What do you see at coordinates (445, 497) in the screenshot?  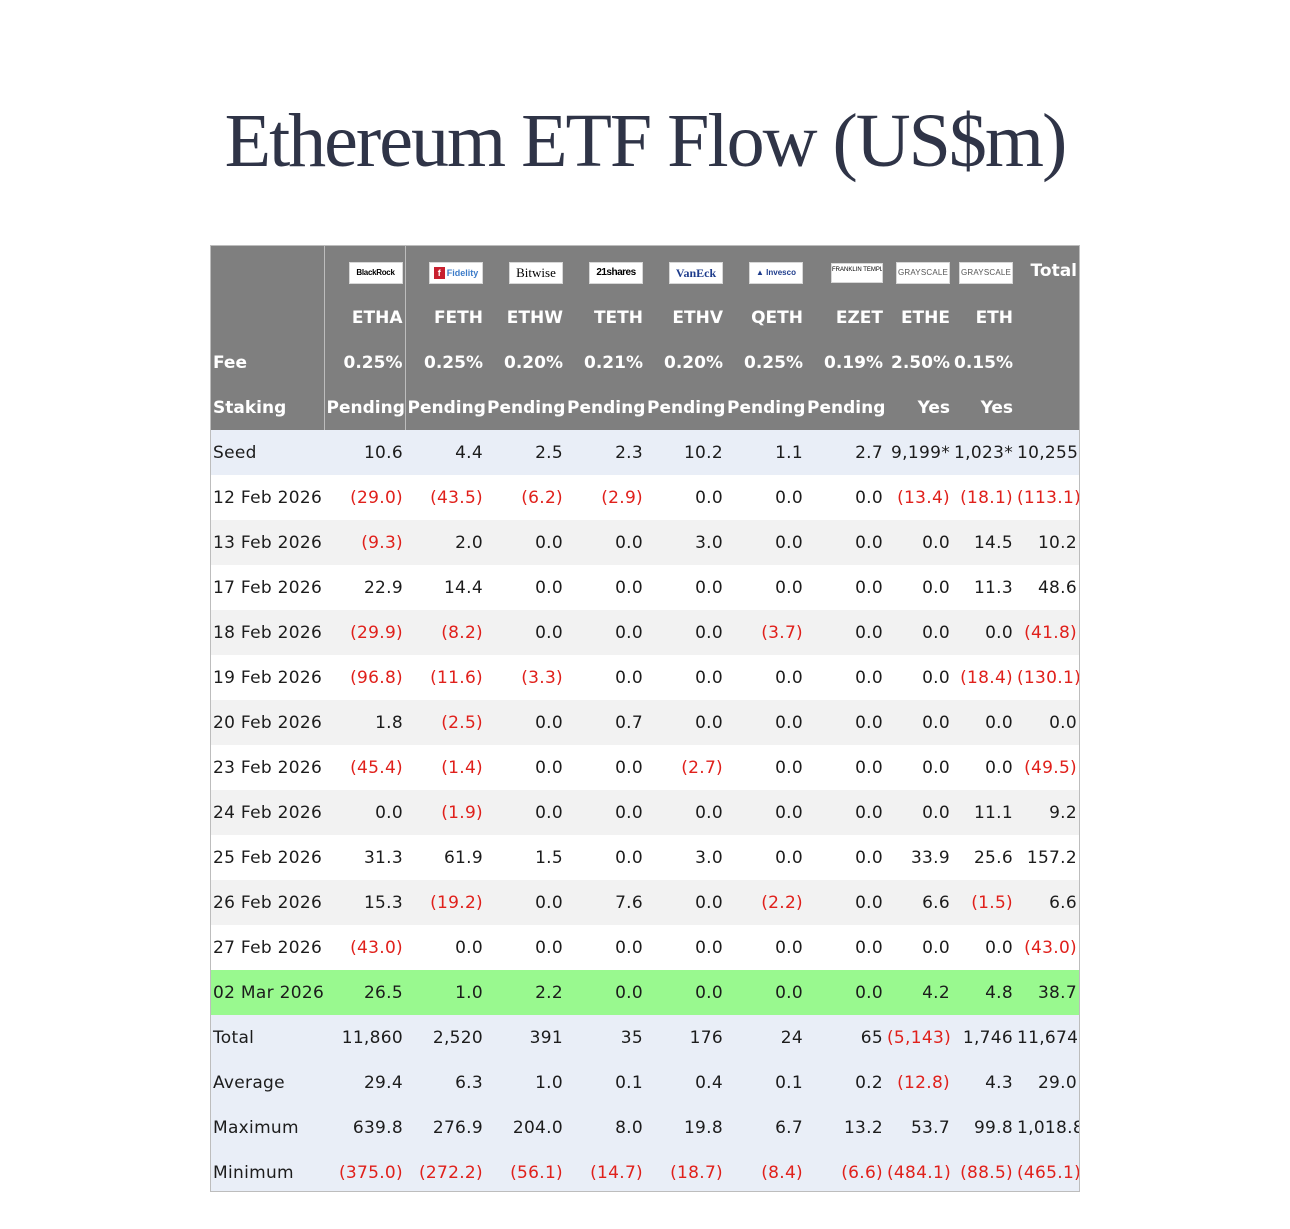 I see `flow-cell: (43.5)` at bounding box center [445, 497].